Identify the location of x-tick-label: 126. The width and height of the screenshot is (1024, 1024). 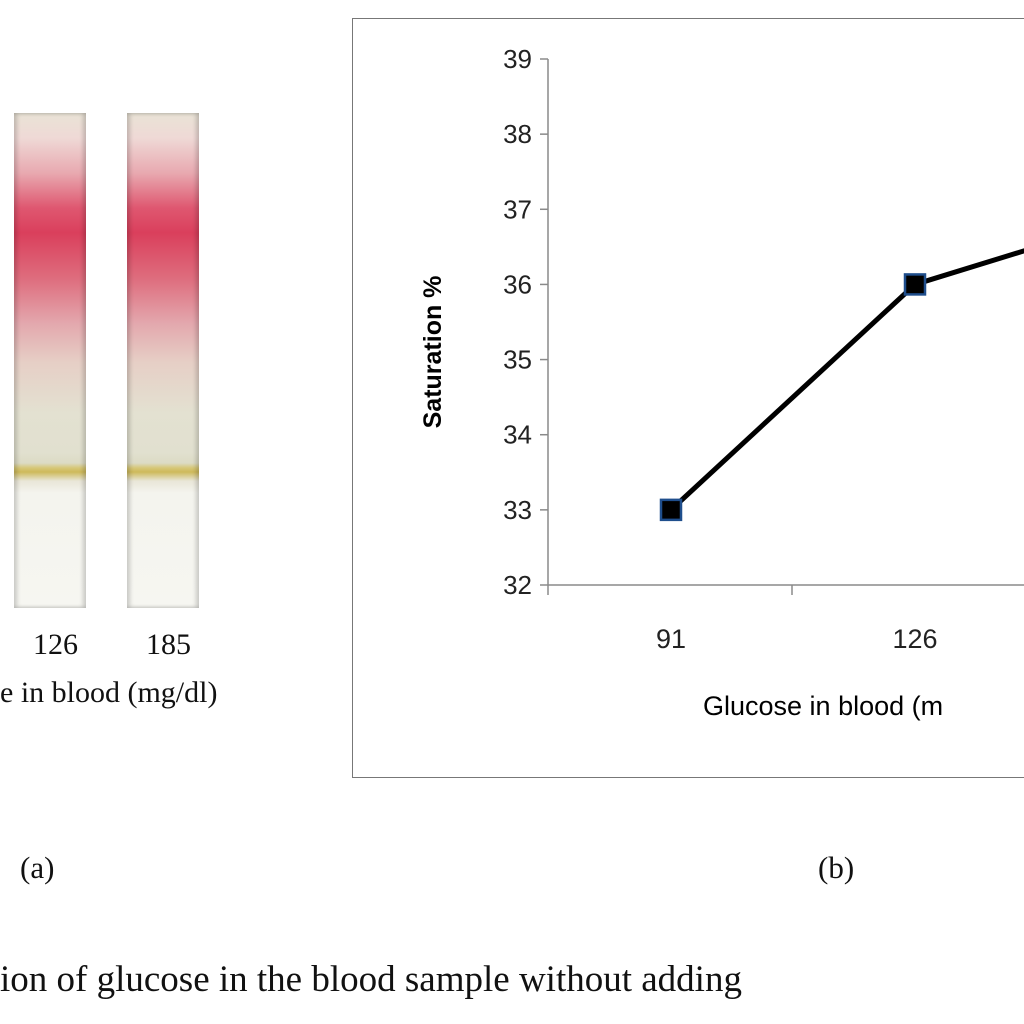
(914, 639).